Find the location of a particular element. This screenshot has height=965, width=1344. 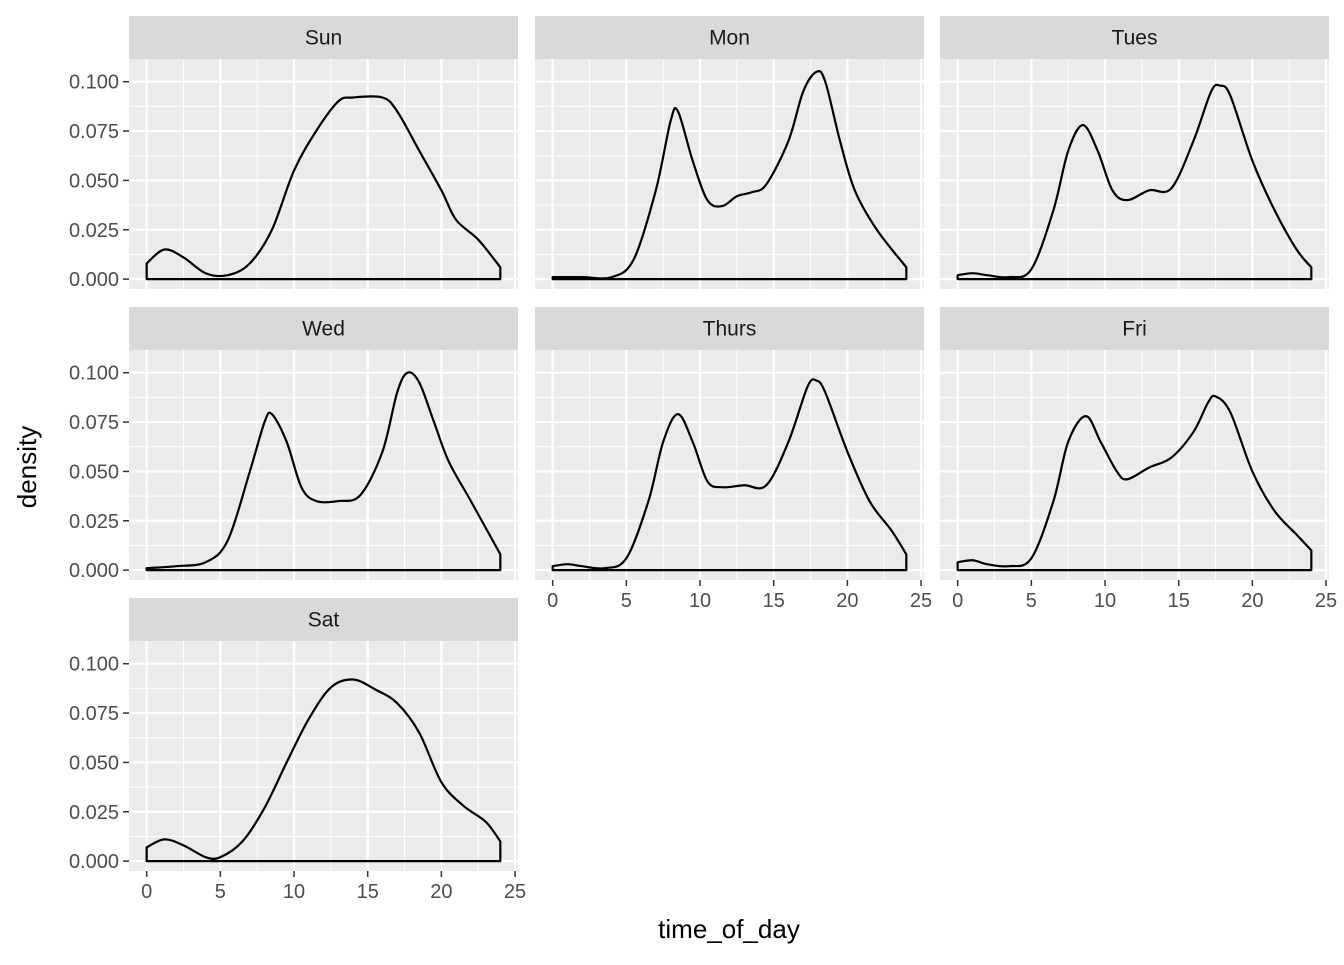

strip-thurs is located at coordinates (729, 328).